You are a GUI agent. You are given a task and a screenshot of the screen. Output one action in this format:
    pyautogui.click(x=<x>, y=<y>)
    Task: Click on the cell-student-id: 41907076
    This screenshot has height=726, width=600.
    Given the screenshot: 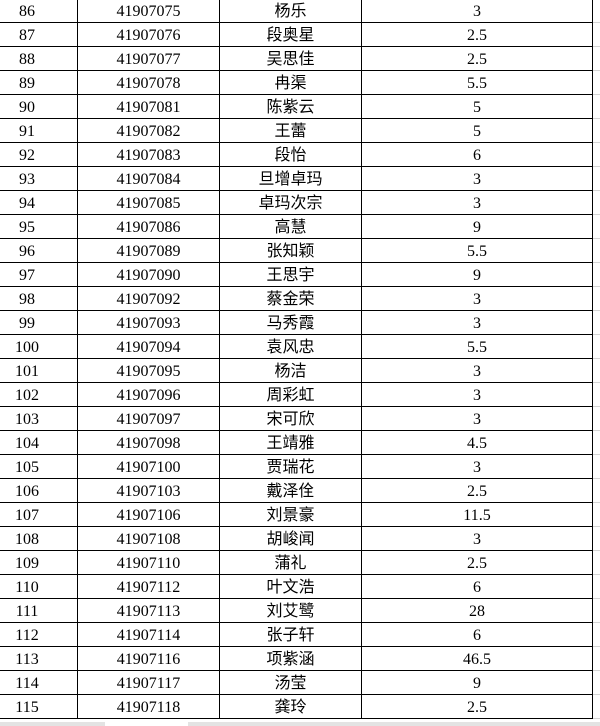 What is the action you would take?
    pyautogui.click(x=148, y=35)
    